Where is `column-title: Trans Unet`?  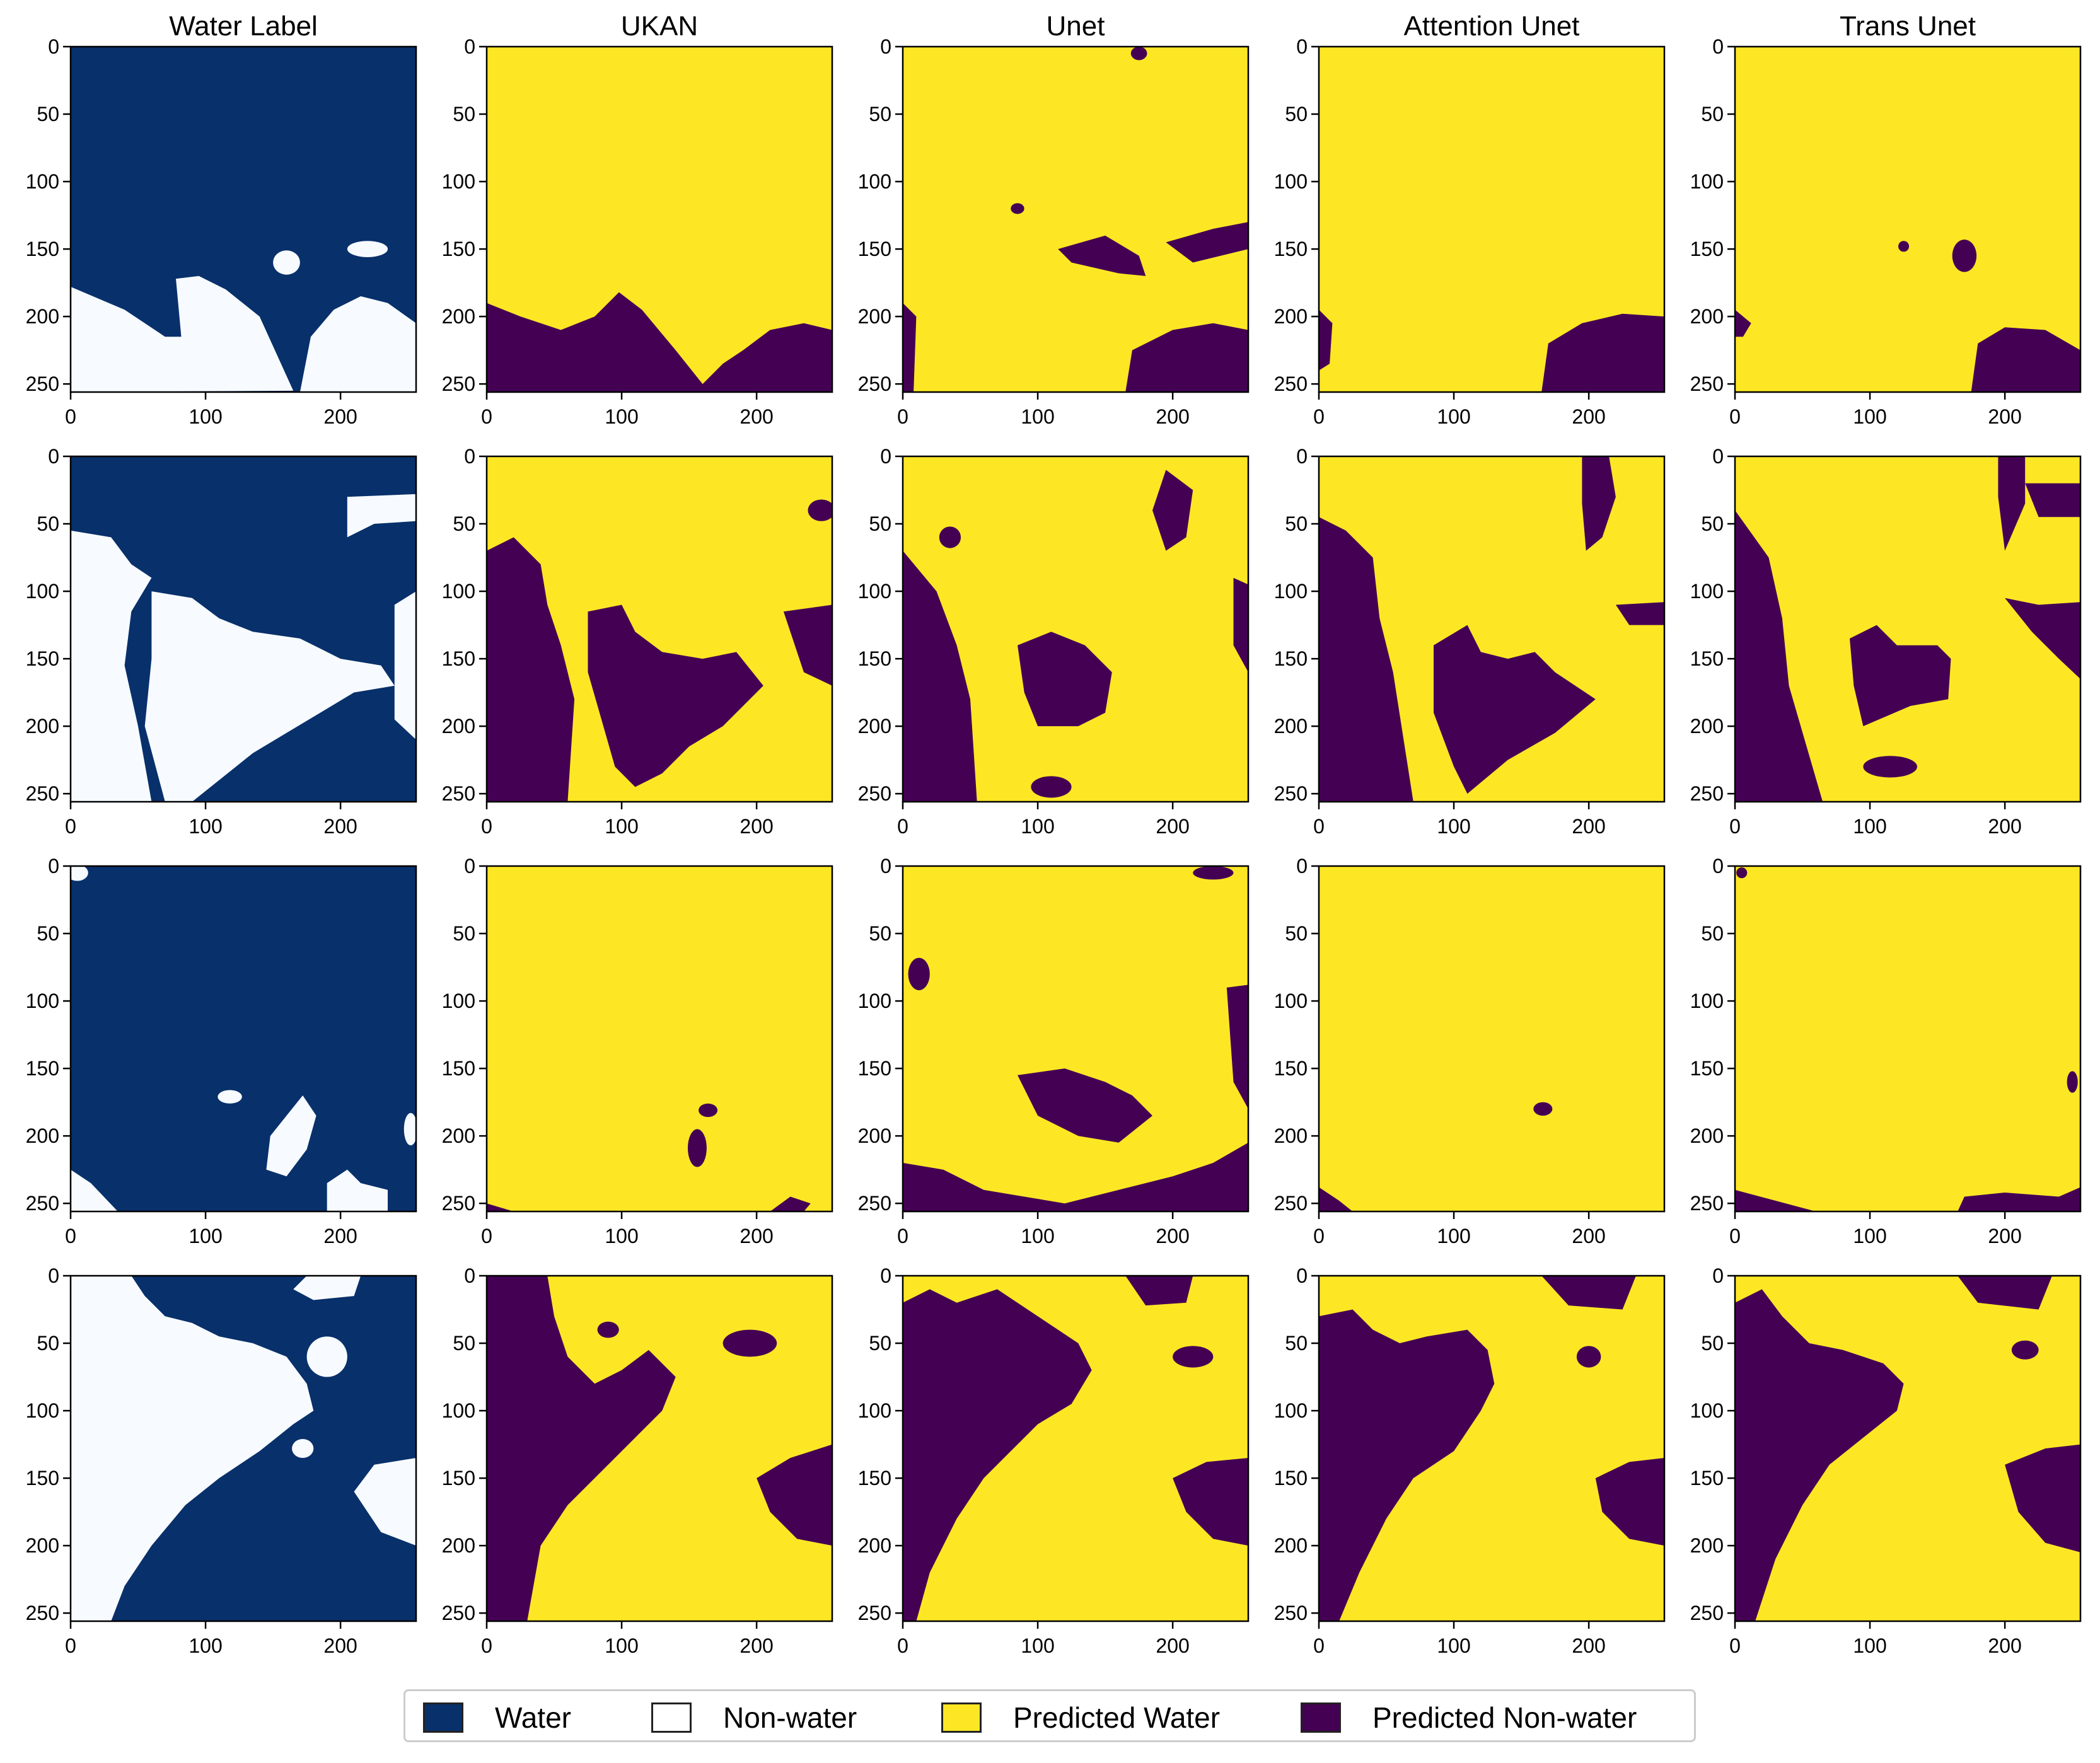 column-title: Trans Unet is located at coordinates (1908, 27).